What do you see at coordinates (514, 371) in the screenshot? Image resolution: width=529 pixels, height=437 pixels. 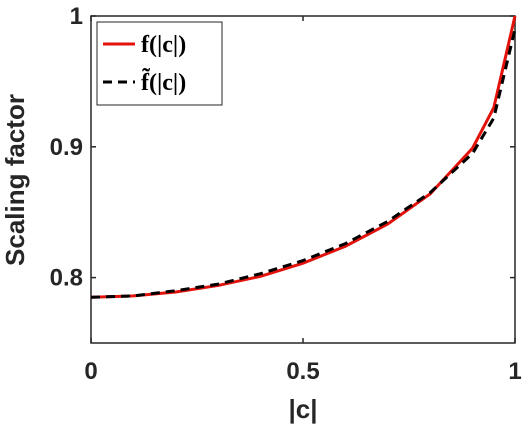 I see `x-tick-label: 1` at bounding box center [514, 371].